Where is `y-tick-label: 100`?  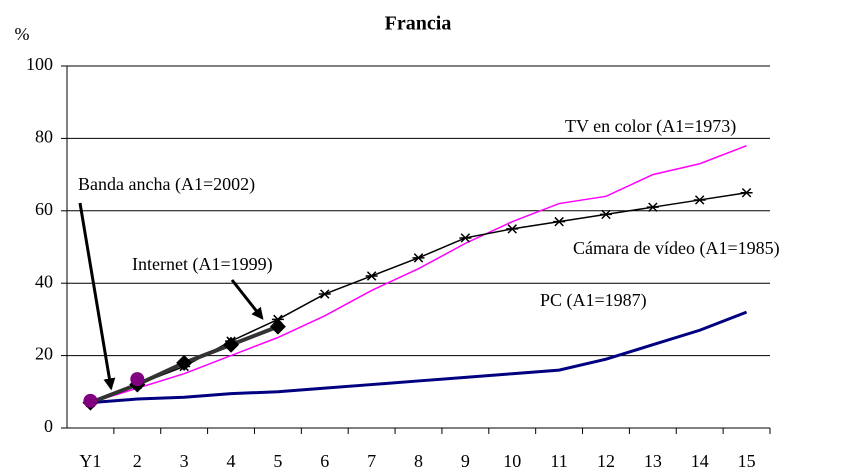
y-tick-label: 100 is located at coordinates (39, 64).